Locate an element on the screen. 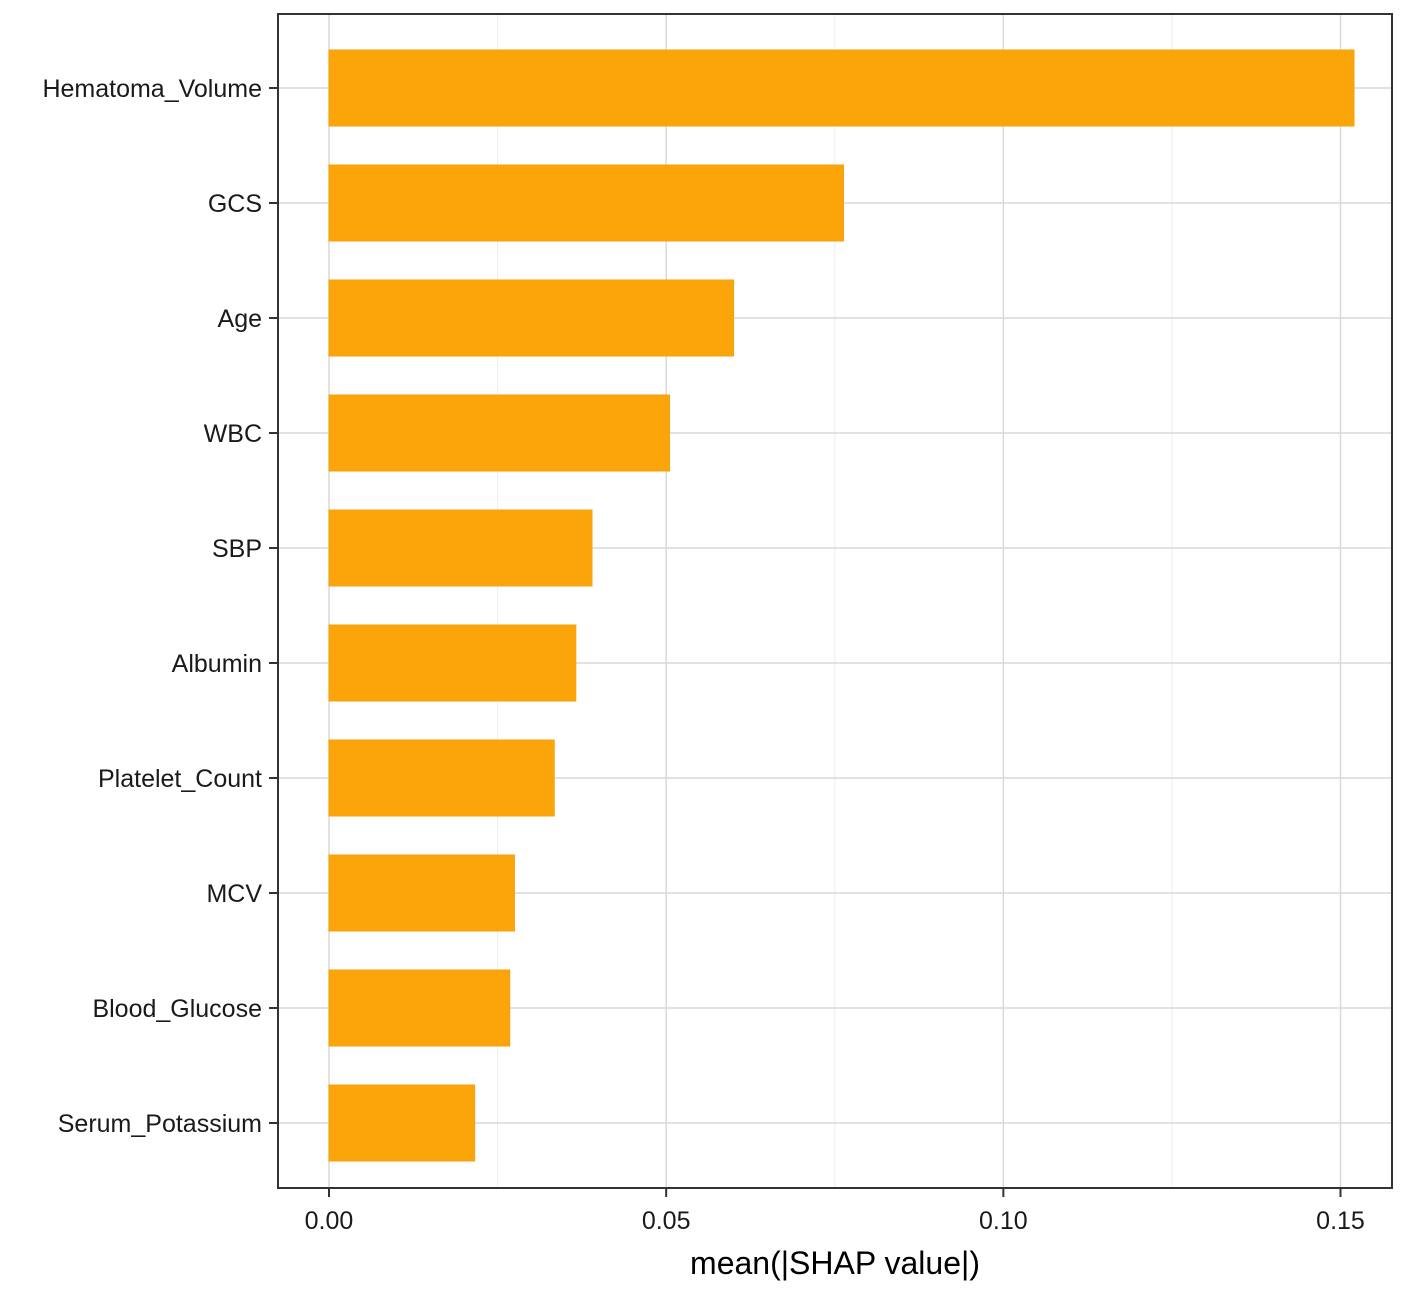 Image resolution: width=1417 pixels, height=1296 pixels. x-tick-label: 0.00 is located at coordinates (329, 1221).